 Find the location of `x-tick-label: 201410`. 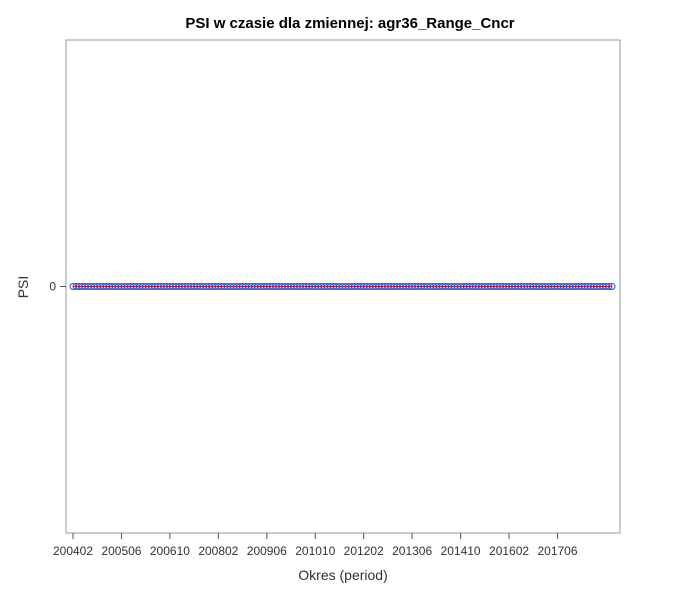

x-tick-label: 201410 is located at coordinates (461, 551).